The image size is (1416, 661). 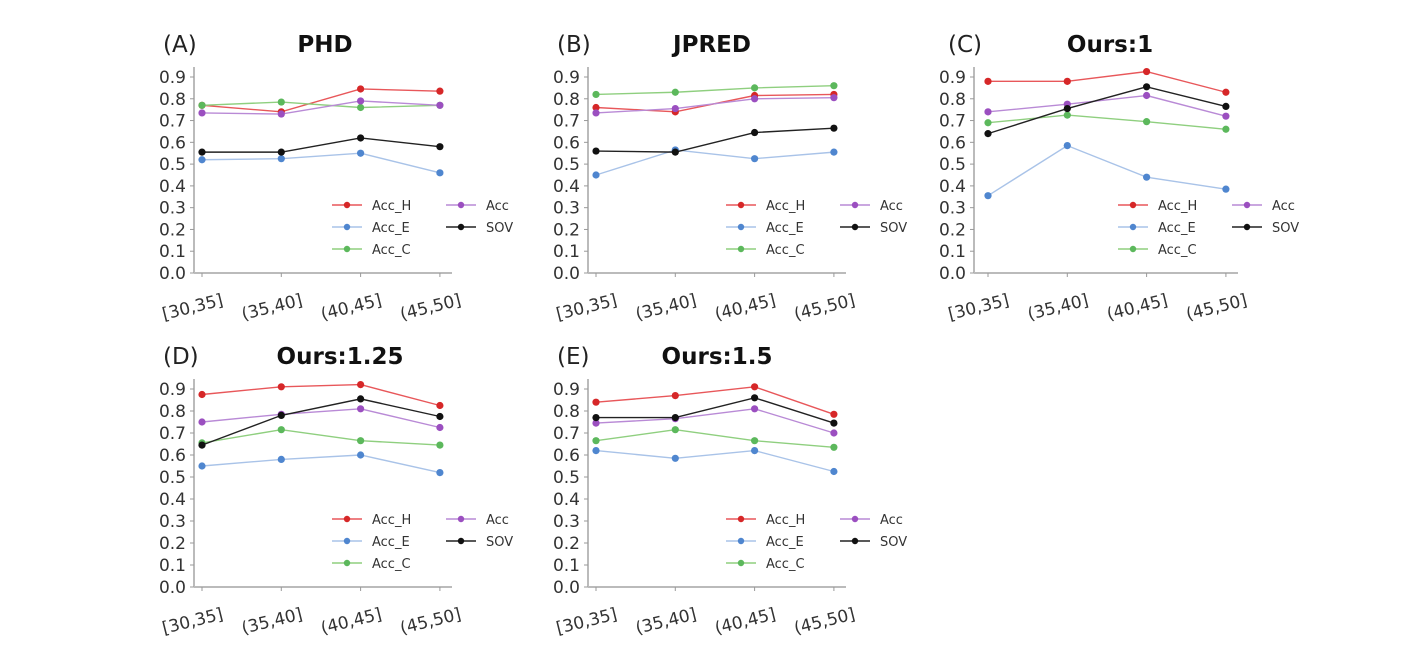 What do you see at coordinates (172, 165) in the screenshot?
I see `y-tick-label: 0.5` at bounding box center [172, 165].